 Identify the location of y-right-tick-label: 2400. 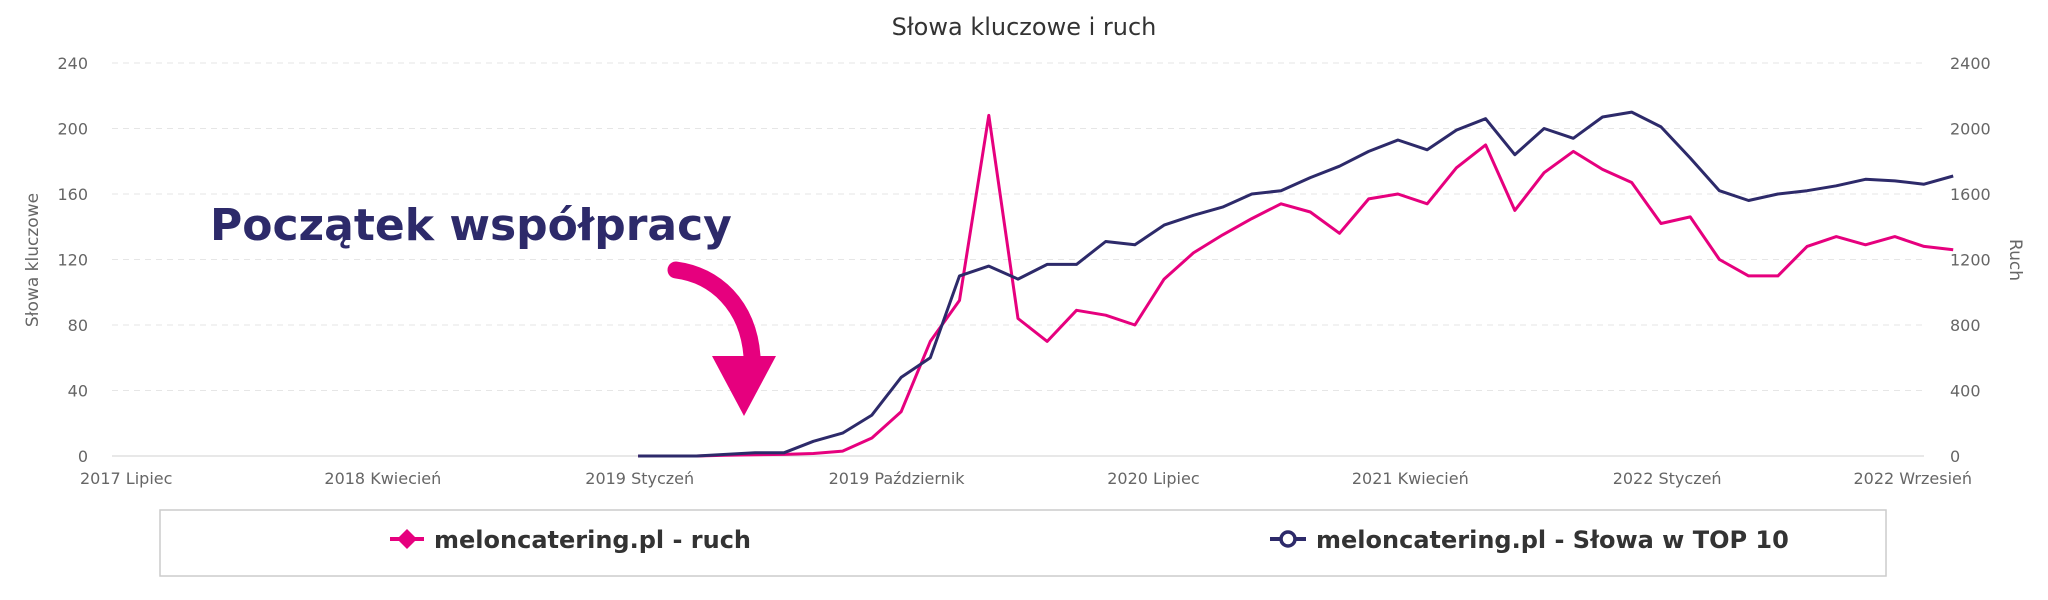
(1970, 63).